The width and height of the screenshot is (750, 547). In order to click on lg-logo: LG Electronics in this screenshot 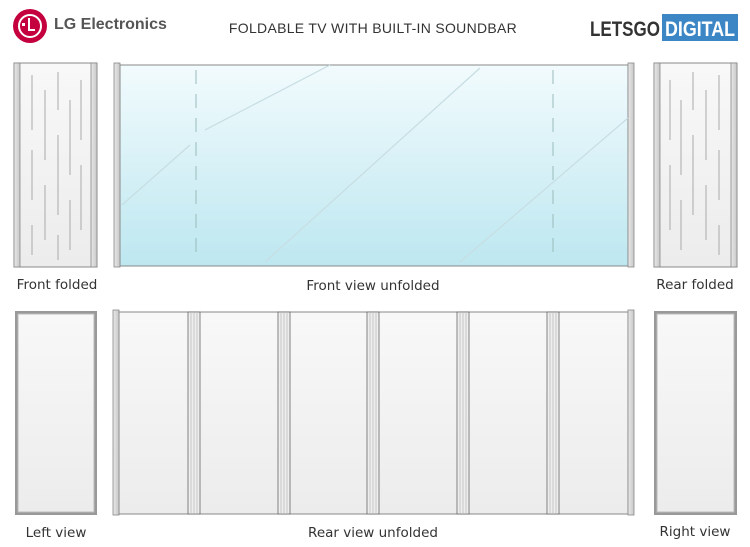, I will do `click(90, 26)`.